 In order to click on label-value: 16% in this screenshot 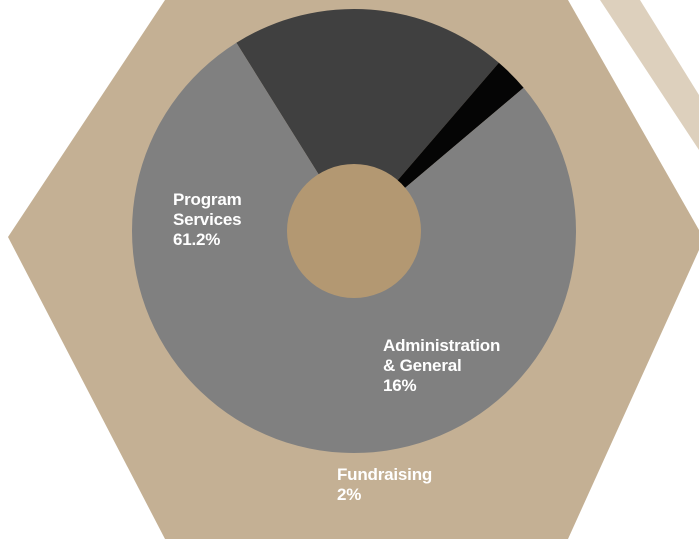, I will do `click(400, 385)`.